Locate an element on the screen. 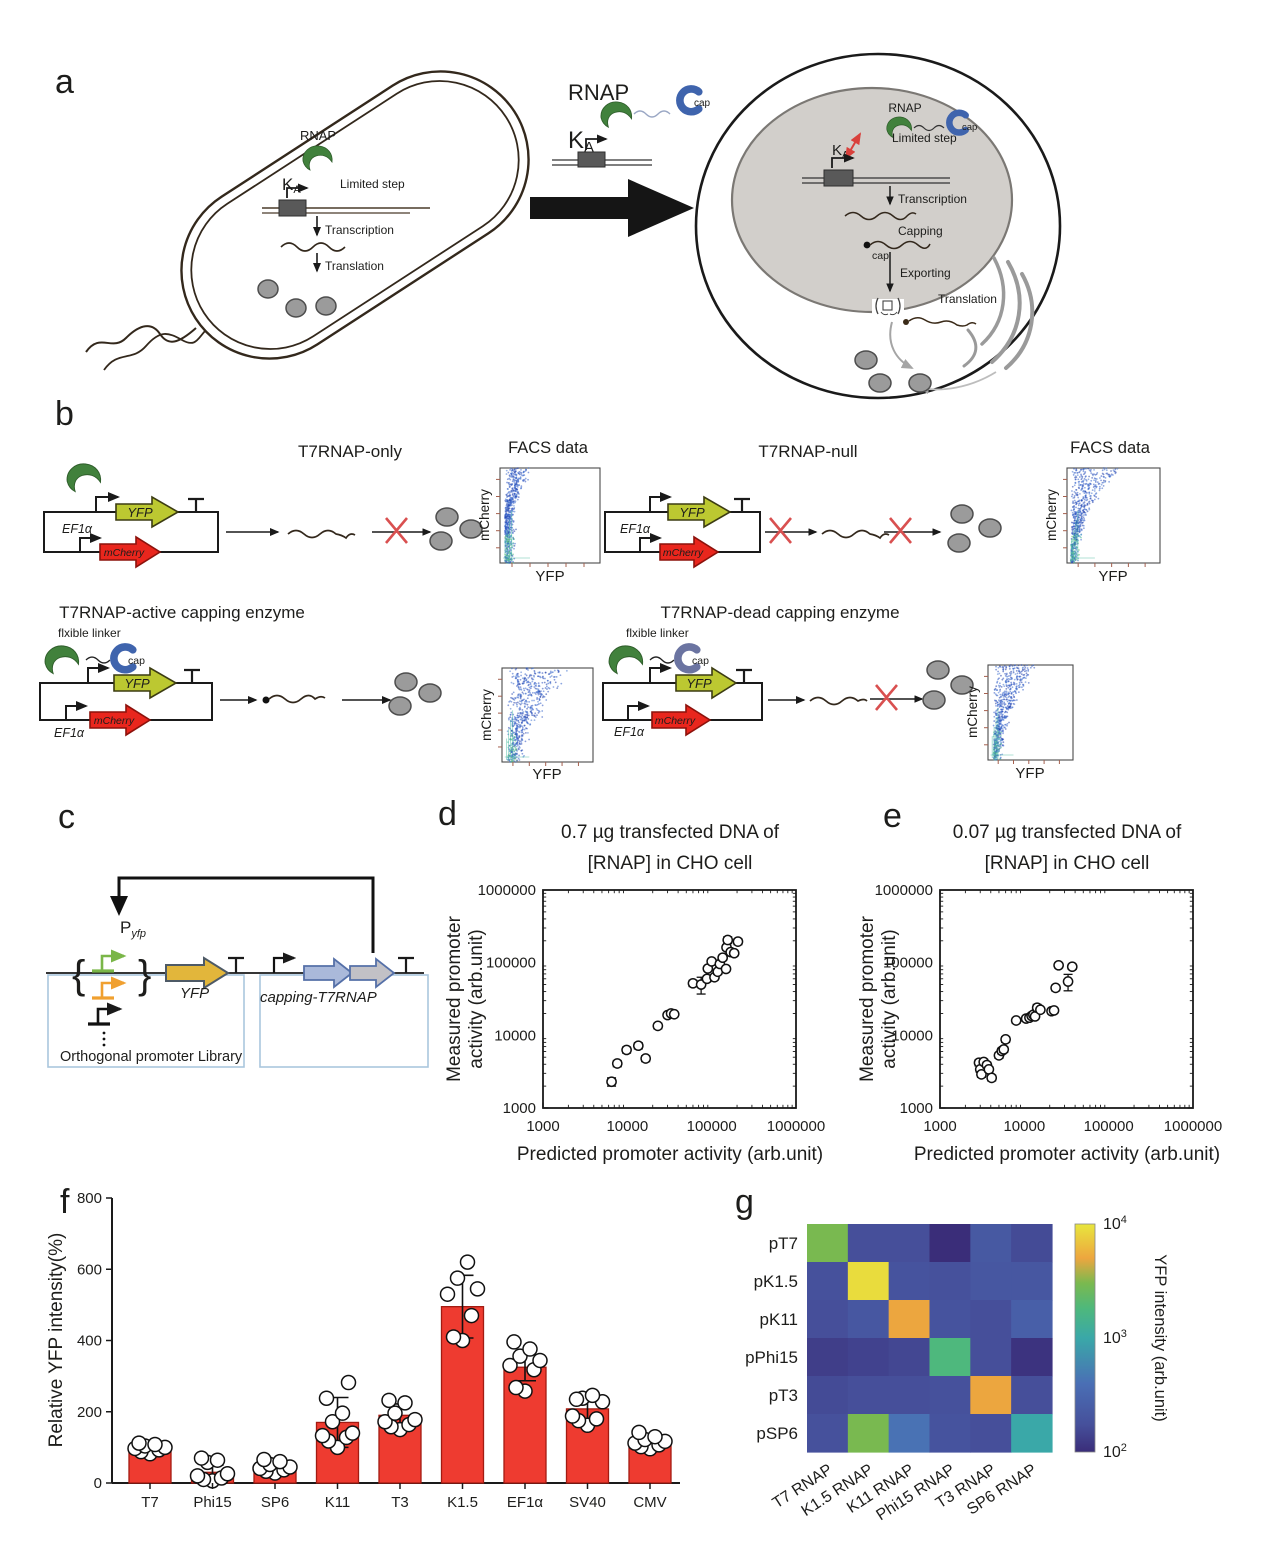  protein-icon is located at coordinates (406, 682).